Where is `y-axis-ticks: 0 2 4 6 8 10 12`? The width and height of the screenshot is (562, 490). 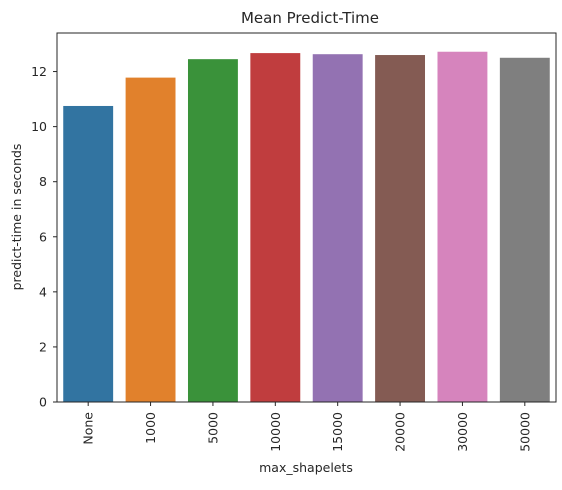
y-axis-ticks: 0 2 4 6 8 10 12 is located at coordinates (44, 237).